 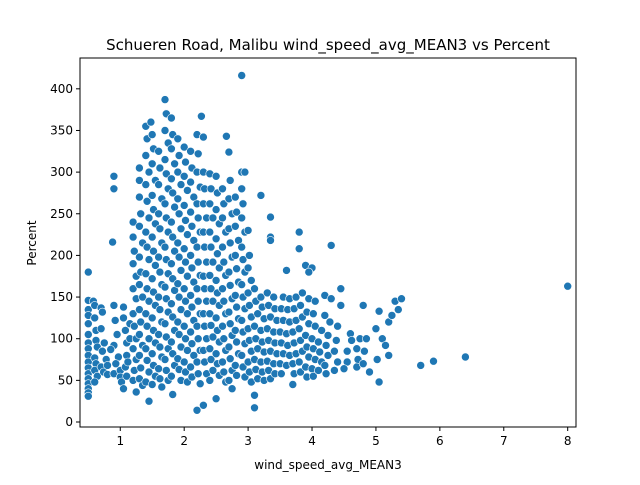 I want to click on y-axis-label: Percent, so click(x=32, y=242).